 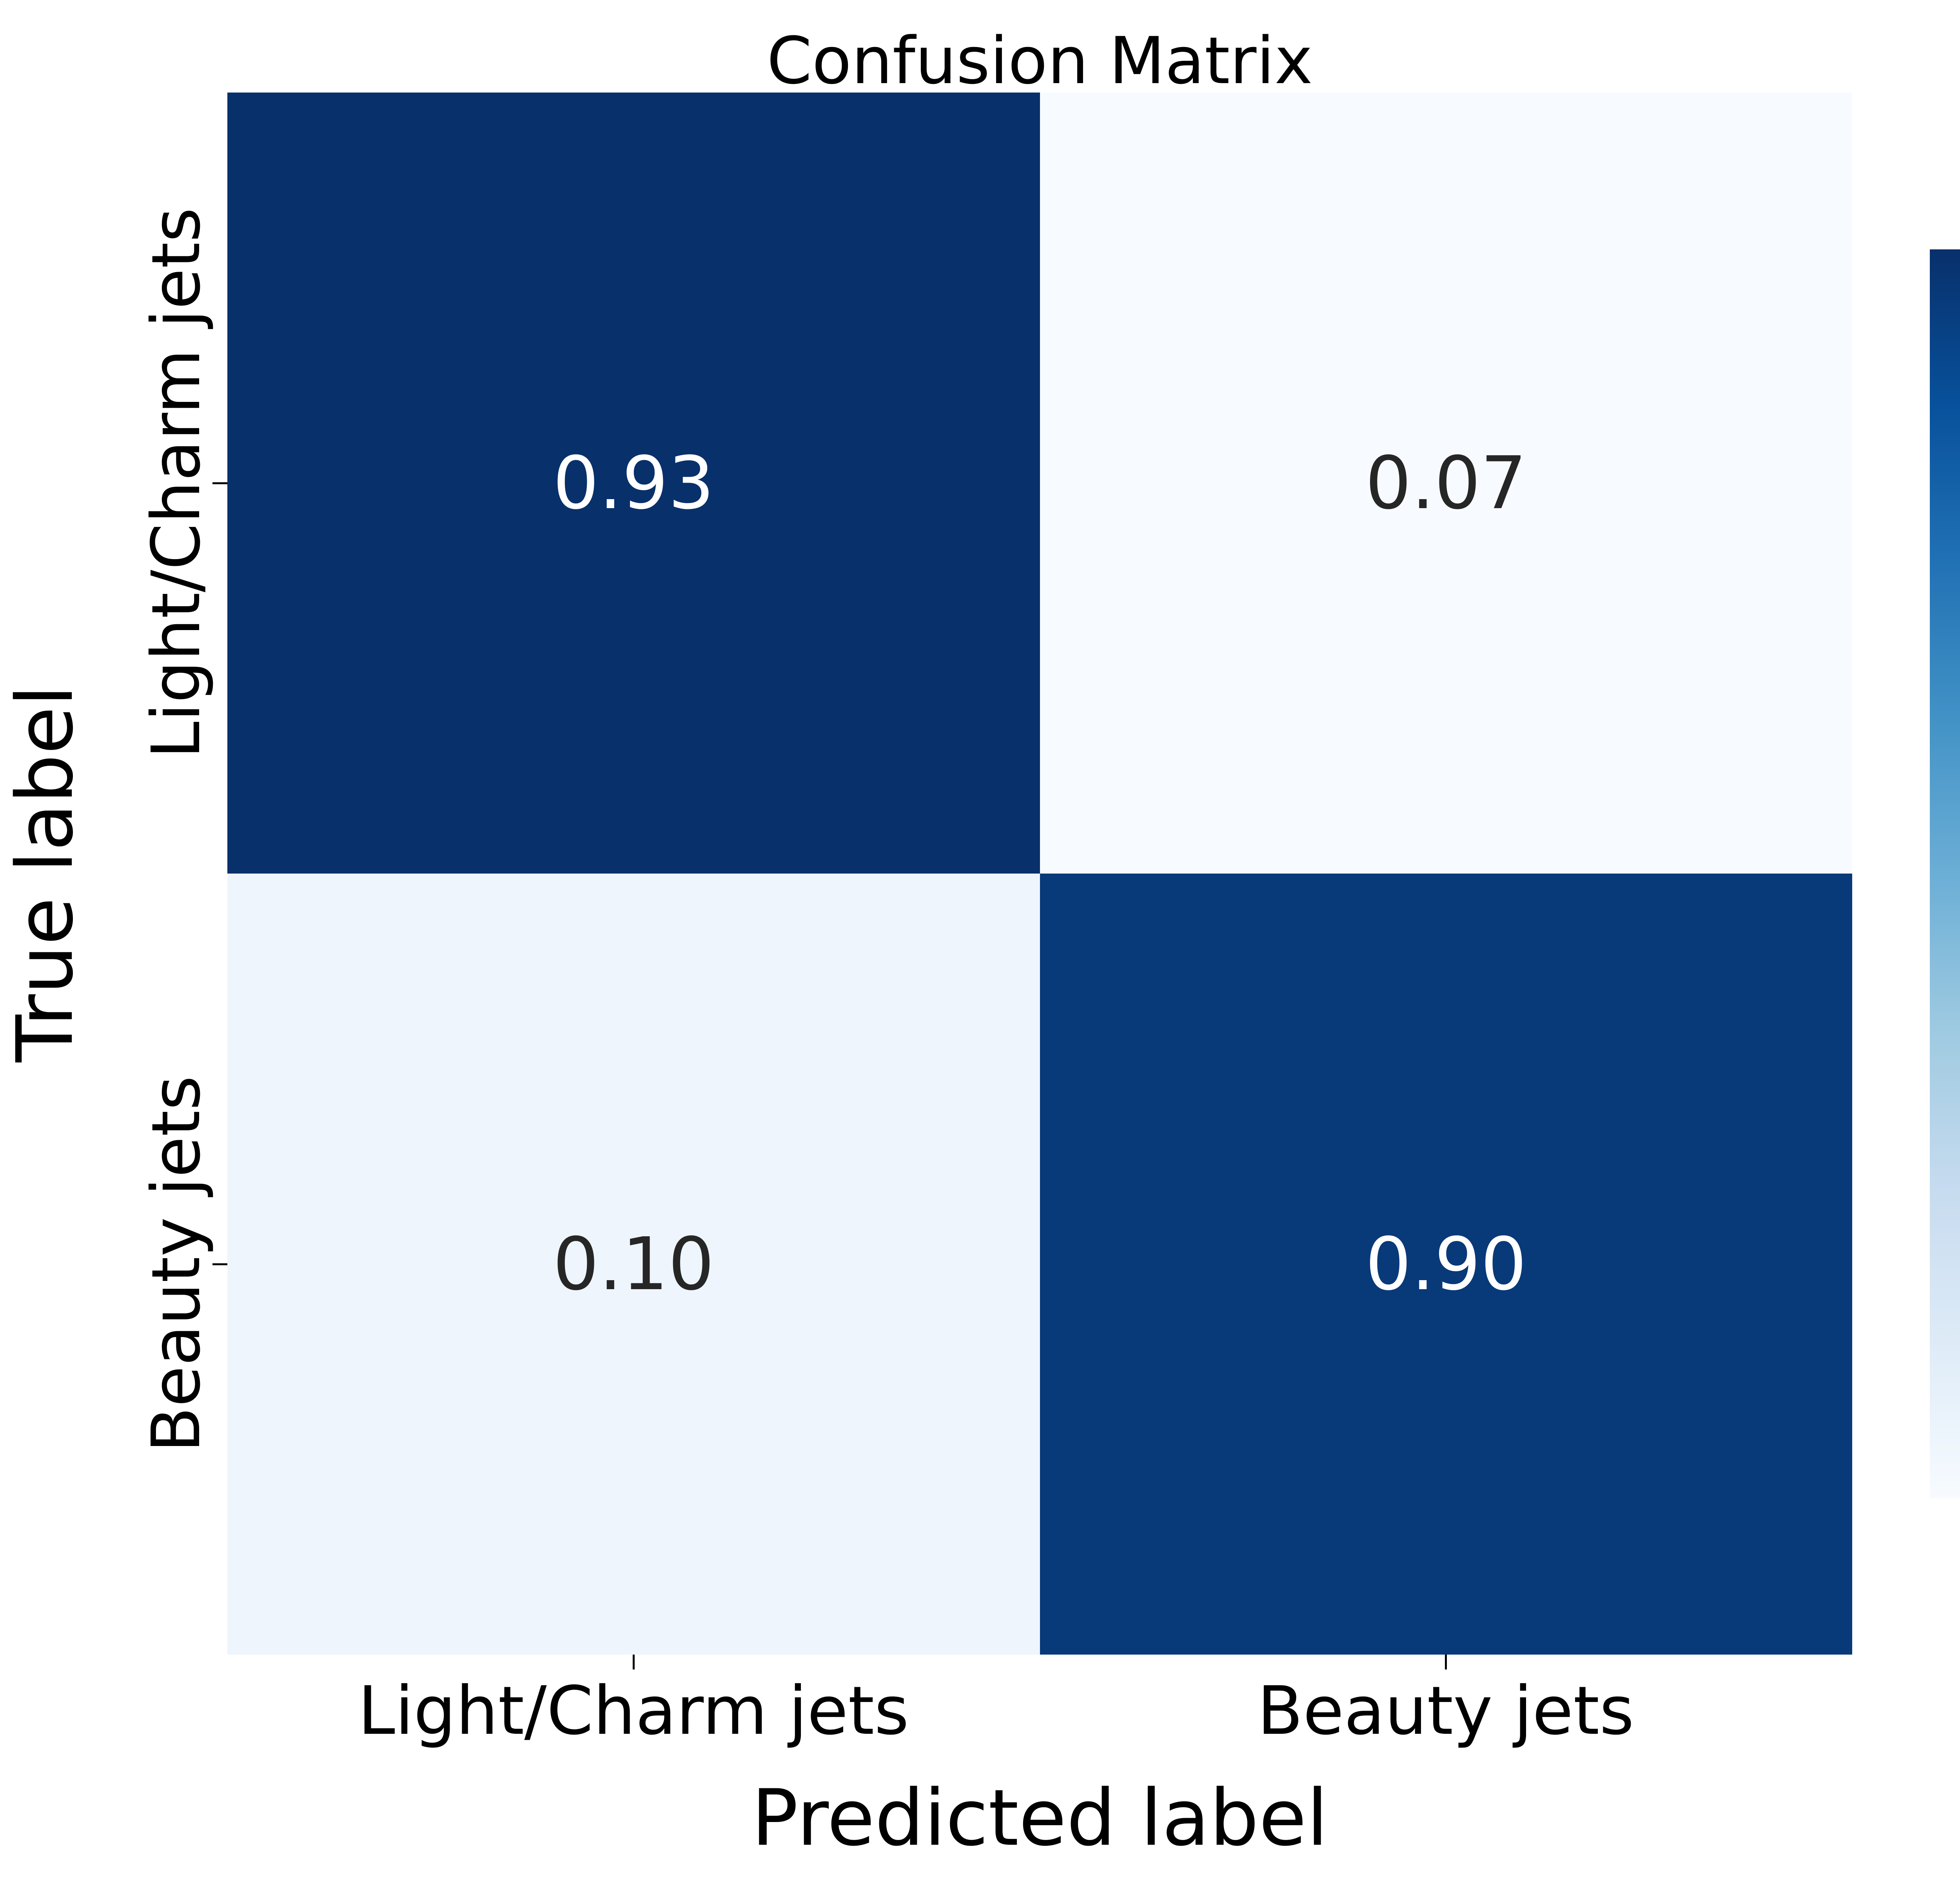 I want to click on x-axis-label: Predicted label, so click(x=1039, y=1818).